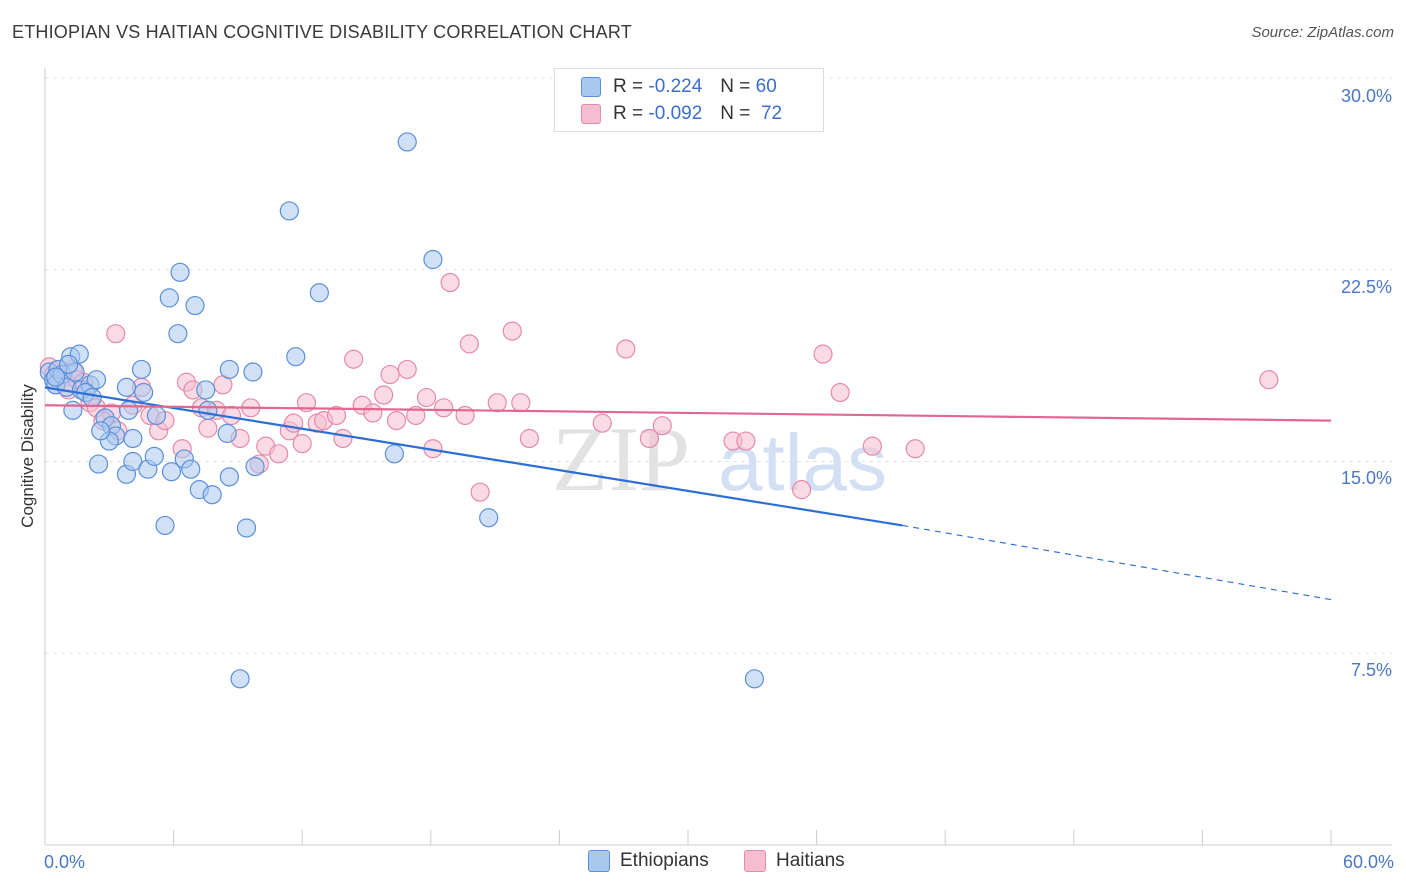  I want to click on legend-r-value: -0.224, so click(675, 86).